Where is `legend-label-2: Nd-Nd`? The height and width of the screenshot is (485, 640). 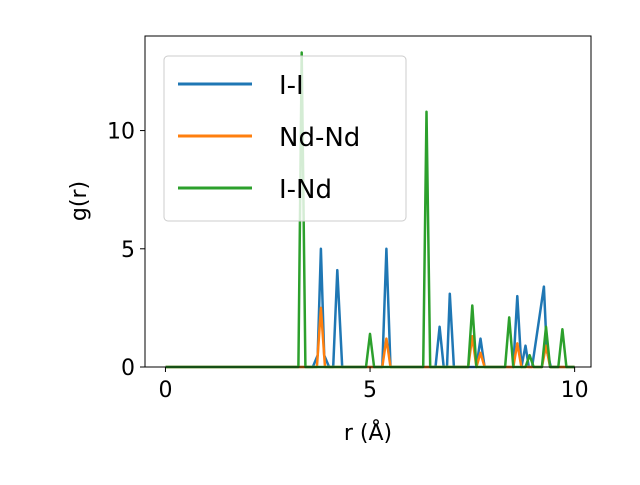 legend-label-2: Nd-Nd is located at coordinates (319, 138).